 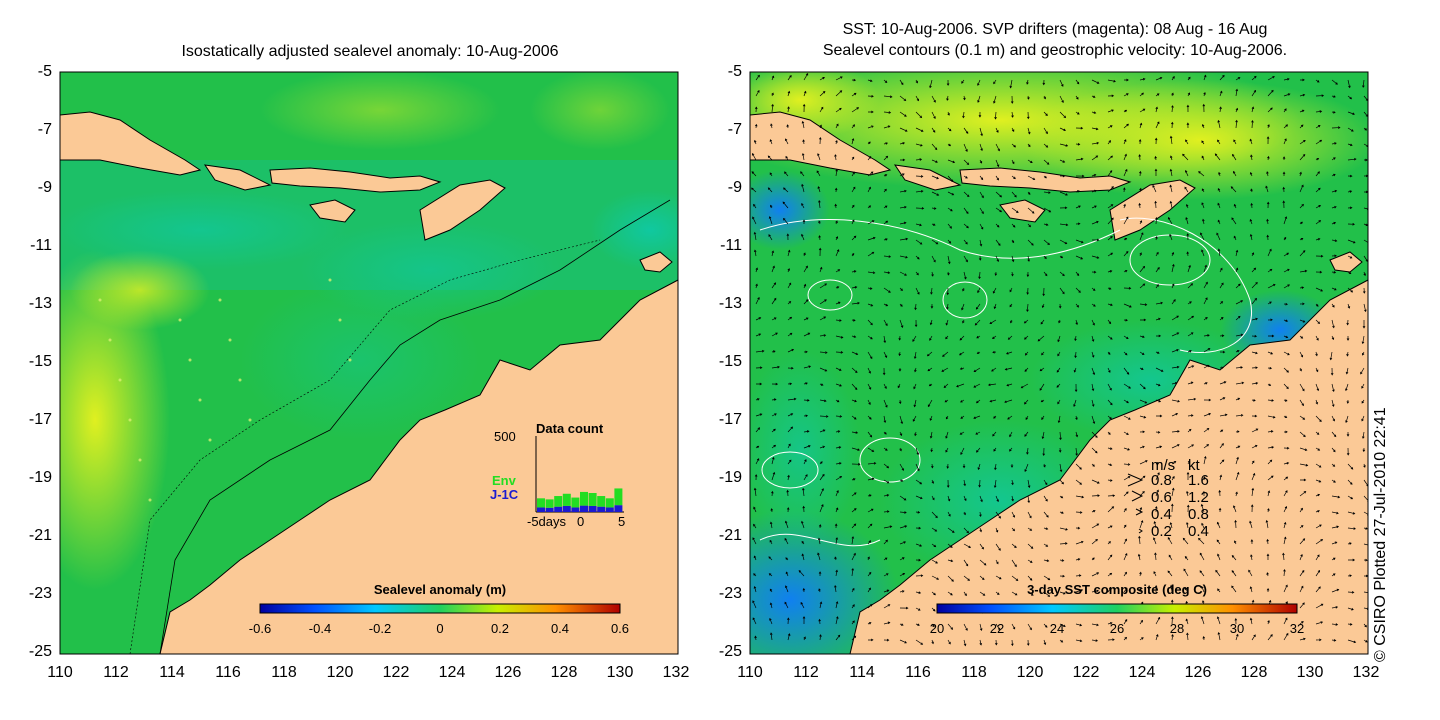 I want to click on y-tick: -5, so click(x=734, y=71).